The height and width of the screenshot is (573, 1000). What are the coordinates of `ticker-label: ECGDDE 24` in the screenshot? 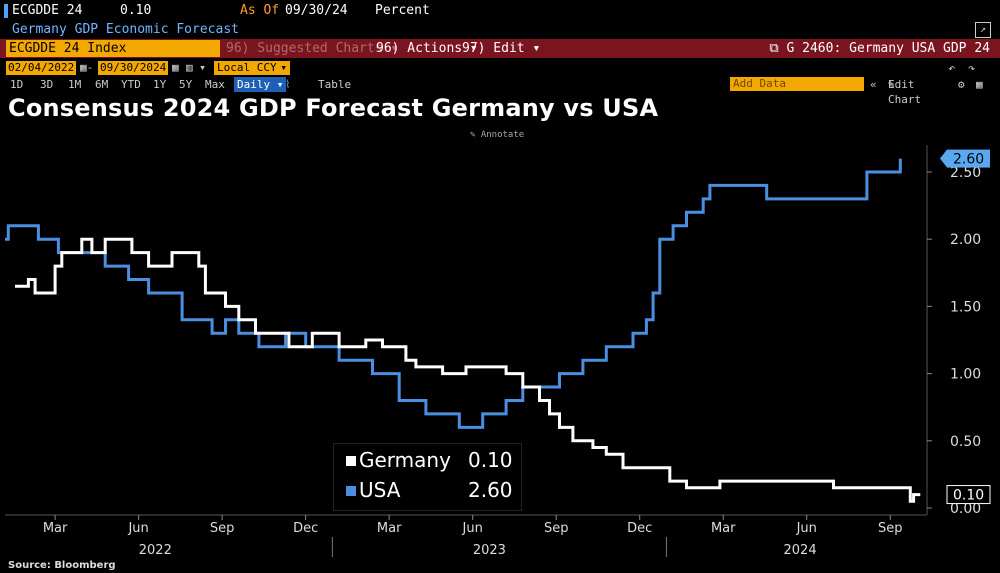 It's located at (47, 10).